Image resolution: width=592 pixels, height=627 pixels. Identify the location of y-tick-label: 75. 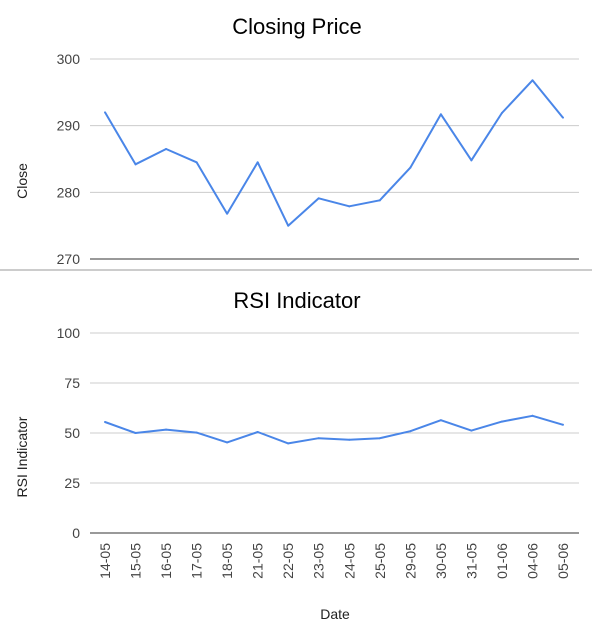
(72, 383).